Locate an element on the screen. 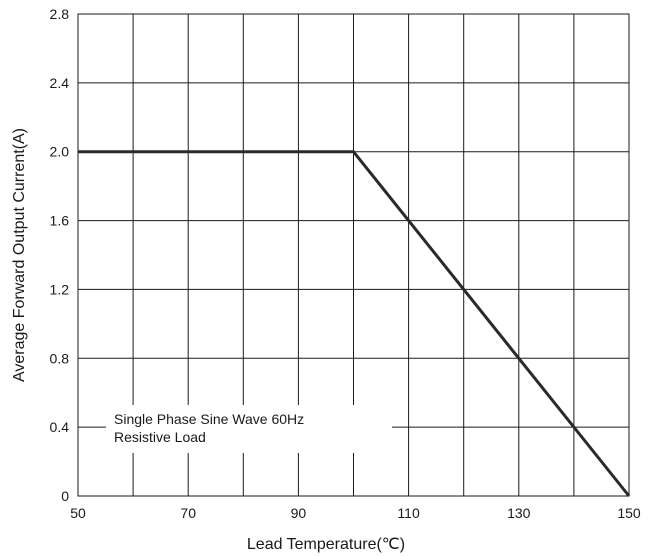 The width and height of the screenshot is (653, 556). annotation-line-1: Single Phase Sine Wave 60Hz is located at coordinates (209, 419).